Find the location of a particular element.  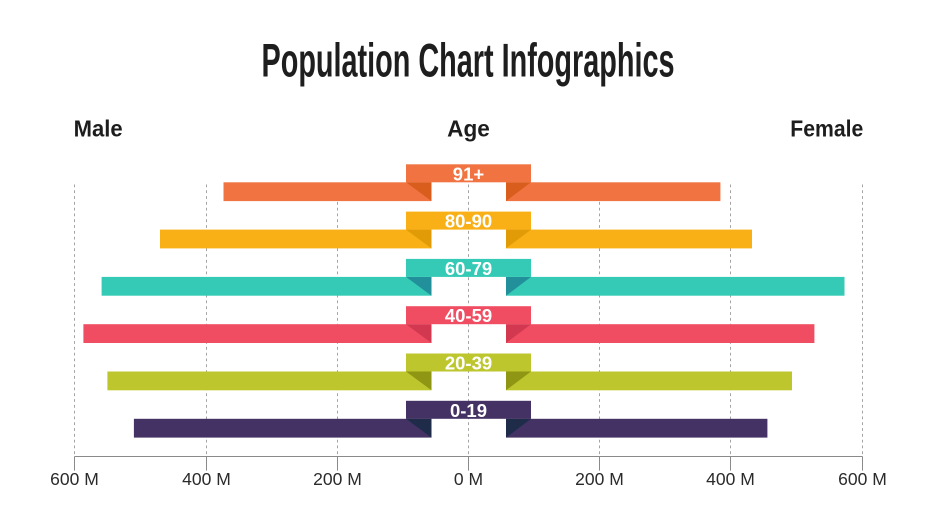

svg-text: 0 M is located at coordinates (468, 479).